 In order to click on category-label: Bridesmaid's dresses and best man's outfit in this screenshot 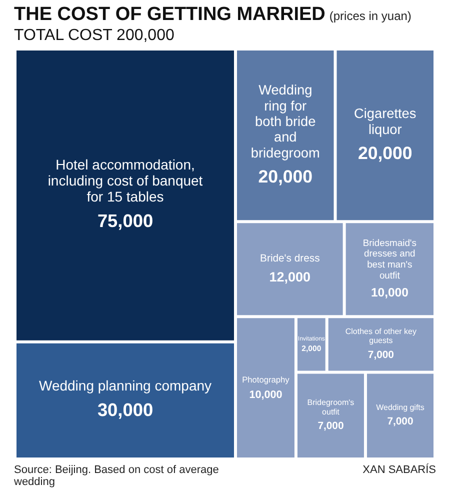, I will do `click(389, 258)`.